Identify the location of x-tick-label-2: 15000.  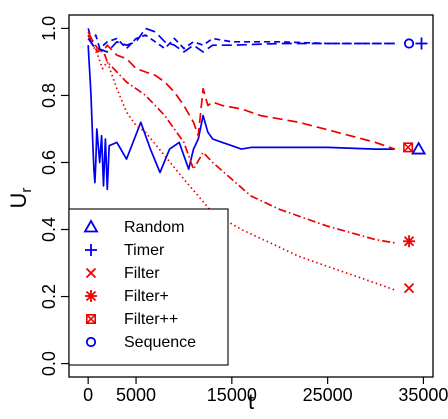
(232, 395).